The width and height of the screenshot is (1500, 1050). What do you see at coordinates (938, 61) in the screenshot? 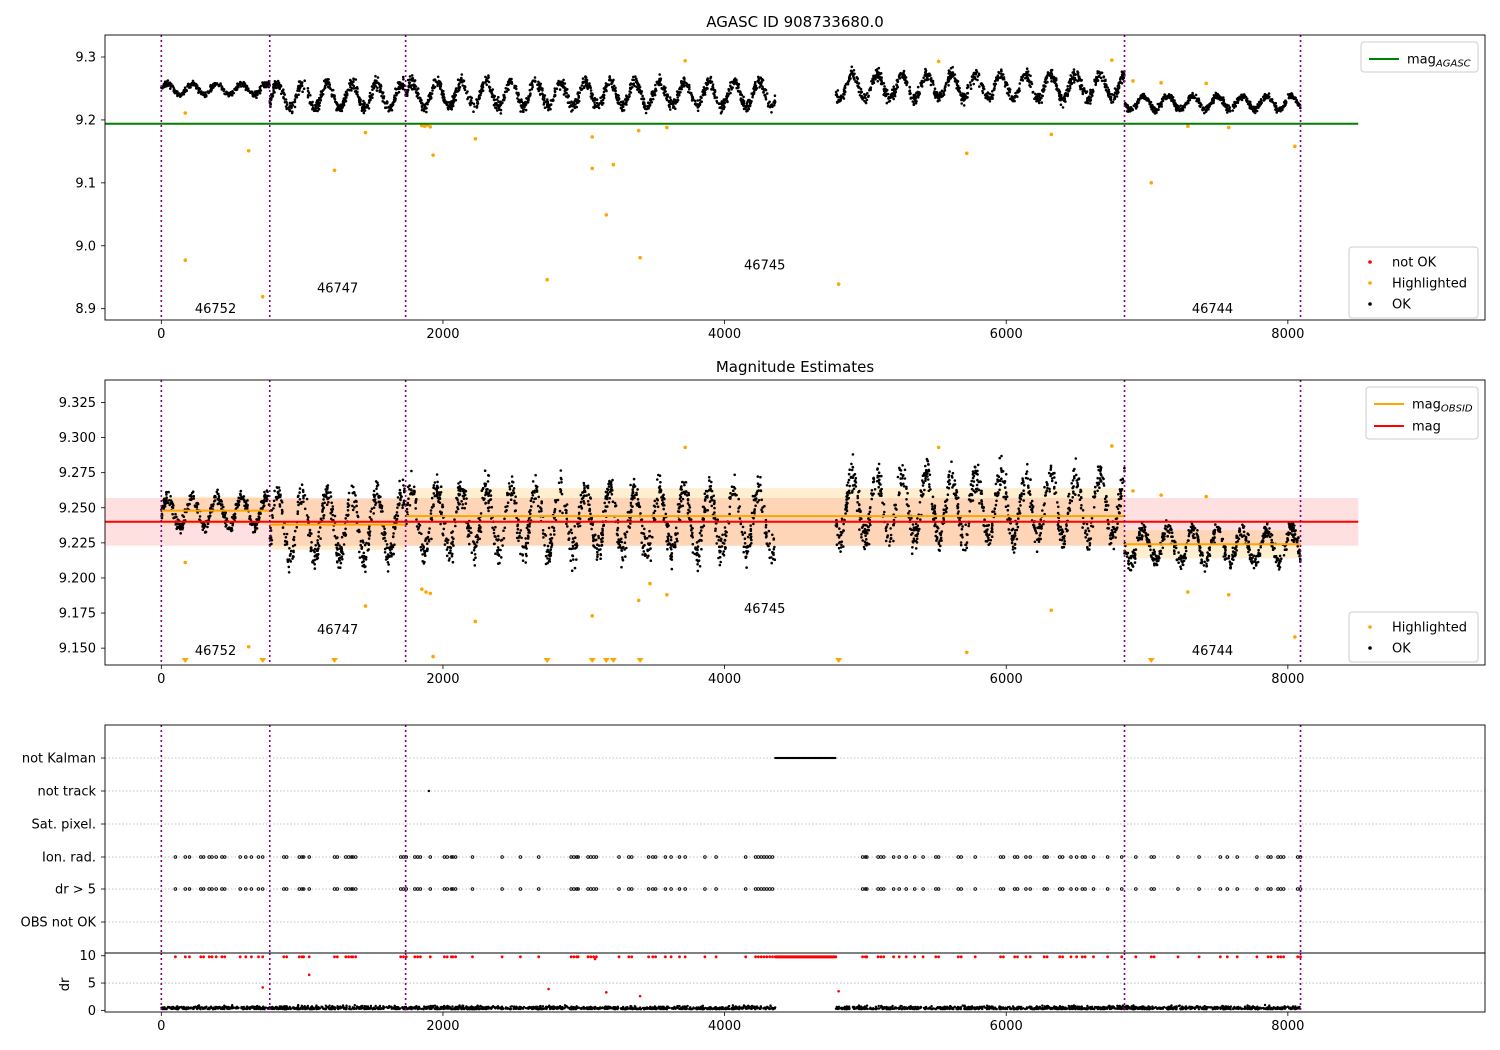
I see `highlighted-point` at bounding box center [938, 61].